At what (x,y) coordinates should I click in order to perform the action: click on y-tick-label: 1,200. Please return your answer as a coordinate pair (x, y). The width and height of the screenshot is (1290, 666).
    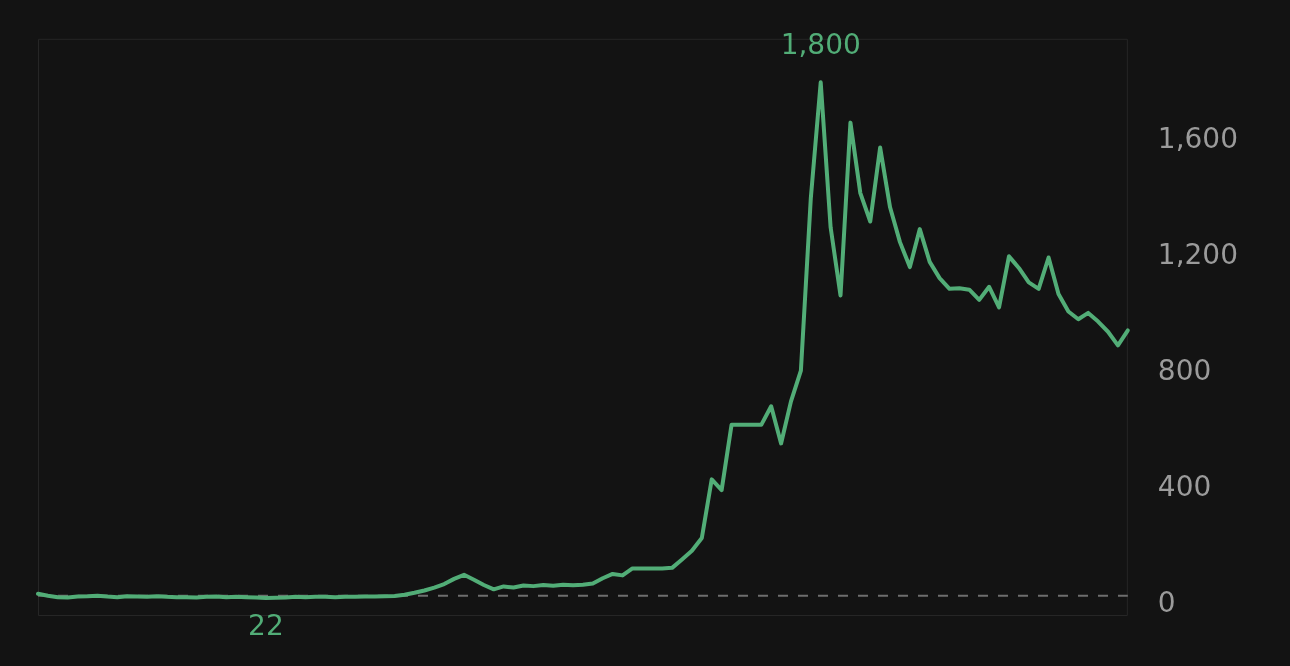
    Looking at the image, I should click on (1198, 254).